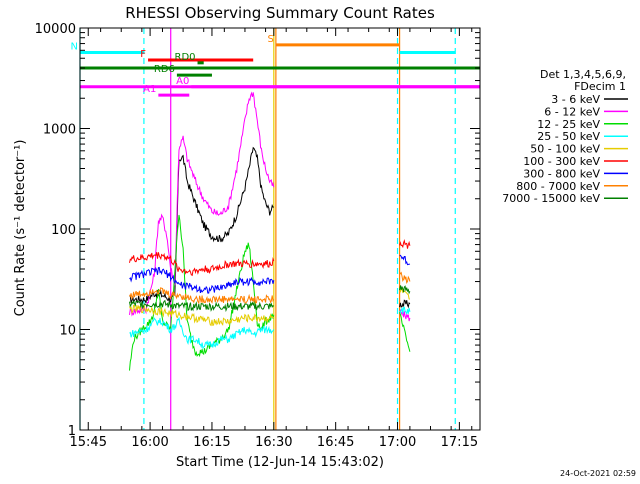 The height and width of the screenshot is (484, 640). I want to click on y-tick-label: 1, so click(72, 431).